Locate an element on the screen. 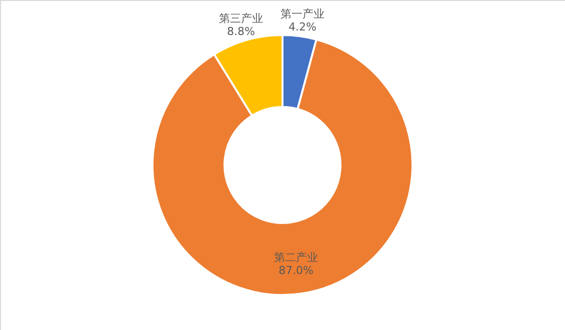  data-label: 4.2% is located at coordinates (302, 27).